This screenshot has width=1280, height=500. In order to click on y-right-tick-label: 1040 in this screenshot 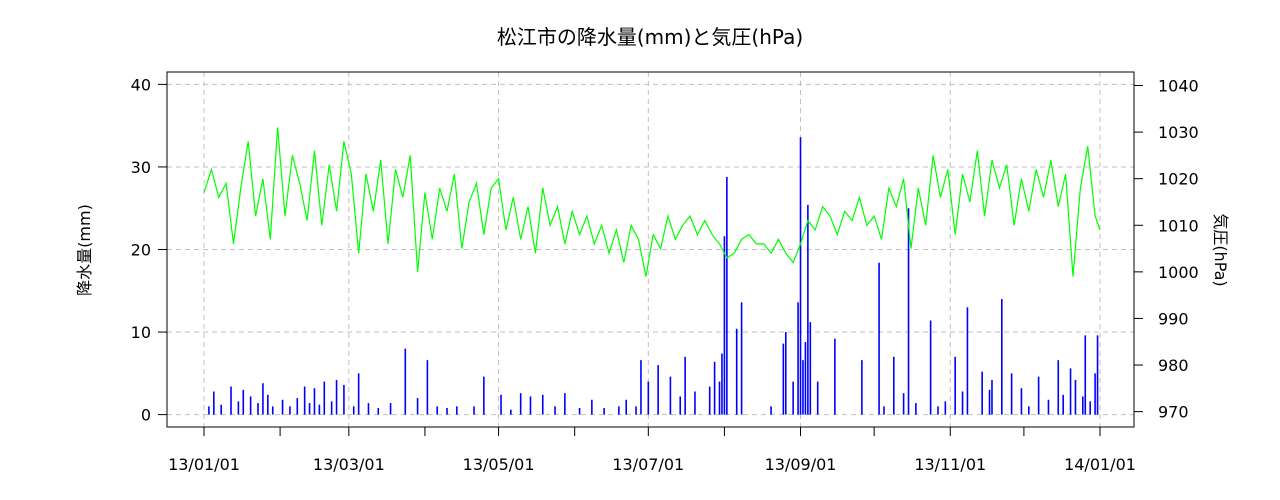, I will do `click(1178, 86)`.